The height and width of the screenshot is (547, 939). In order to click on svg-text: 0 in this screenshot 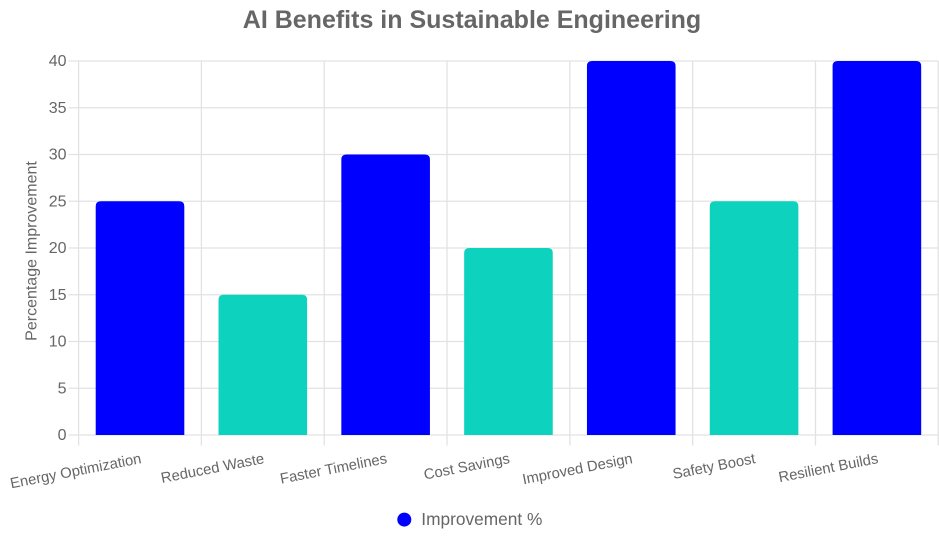, I will do `click(62, 435)`.